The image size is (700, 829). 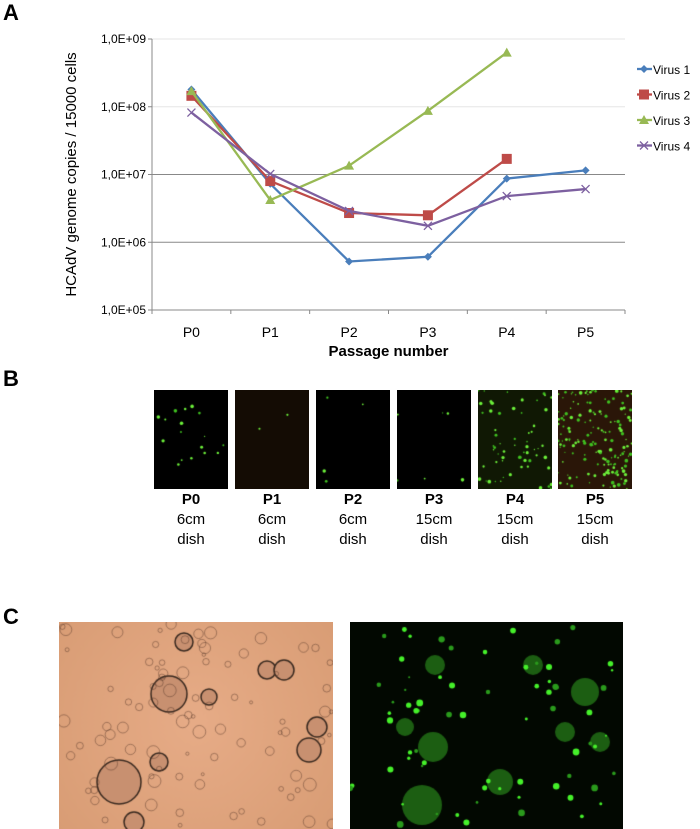 What do you see at coordinates (506, 332) in the screenshot?
I see `x-tick-label: P4` at bounding box center [506, 332].